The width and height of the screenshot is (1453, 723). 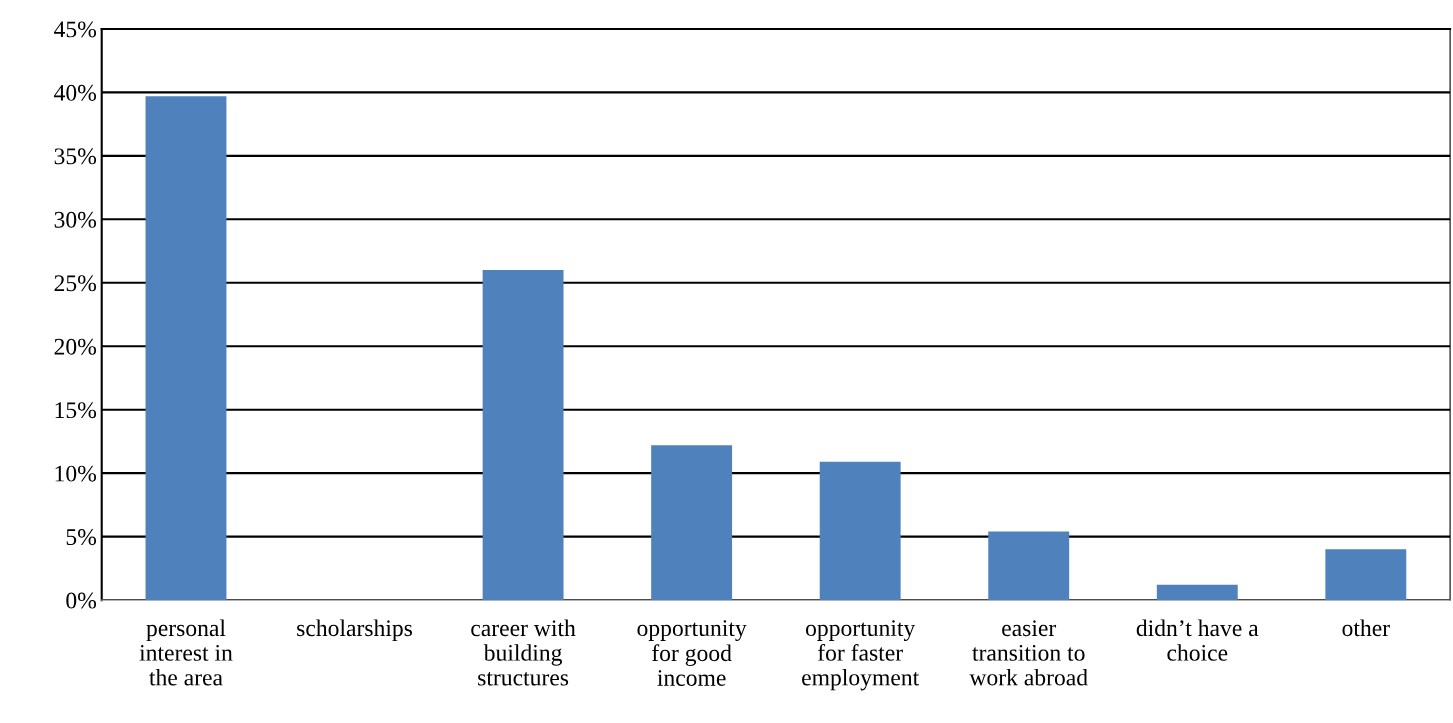 I want to click on y-tick-label: 35%, so click(x=75, y=156).